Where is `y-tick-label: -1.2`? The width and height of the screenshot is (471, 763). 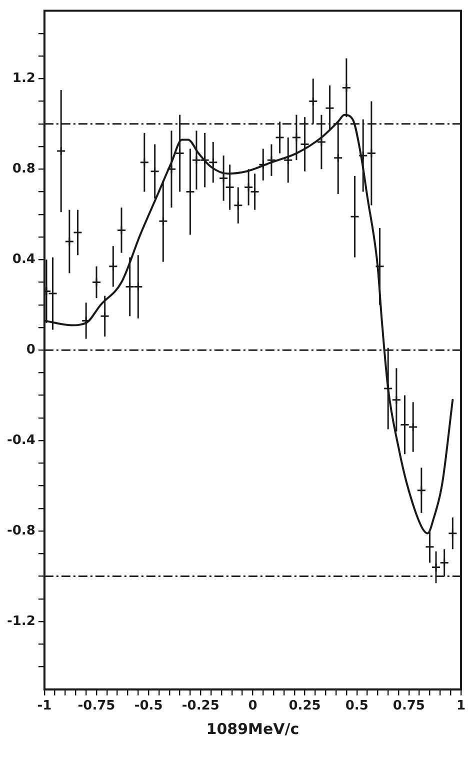
y-tick-label: -1.2 is located at coordinates (21, 621).